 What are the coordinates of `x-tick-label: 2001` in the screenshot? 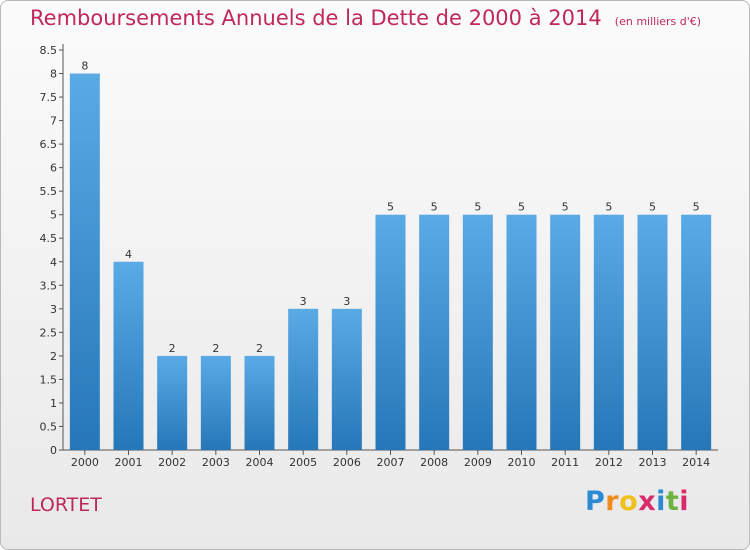 It's located at (129, 462).